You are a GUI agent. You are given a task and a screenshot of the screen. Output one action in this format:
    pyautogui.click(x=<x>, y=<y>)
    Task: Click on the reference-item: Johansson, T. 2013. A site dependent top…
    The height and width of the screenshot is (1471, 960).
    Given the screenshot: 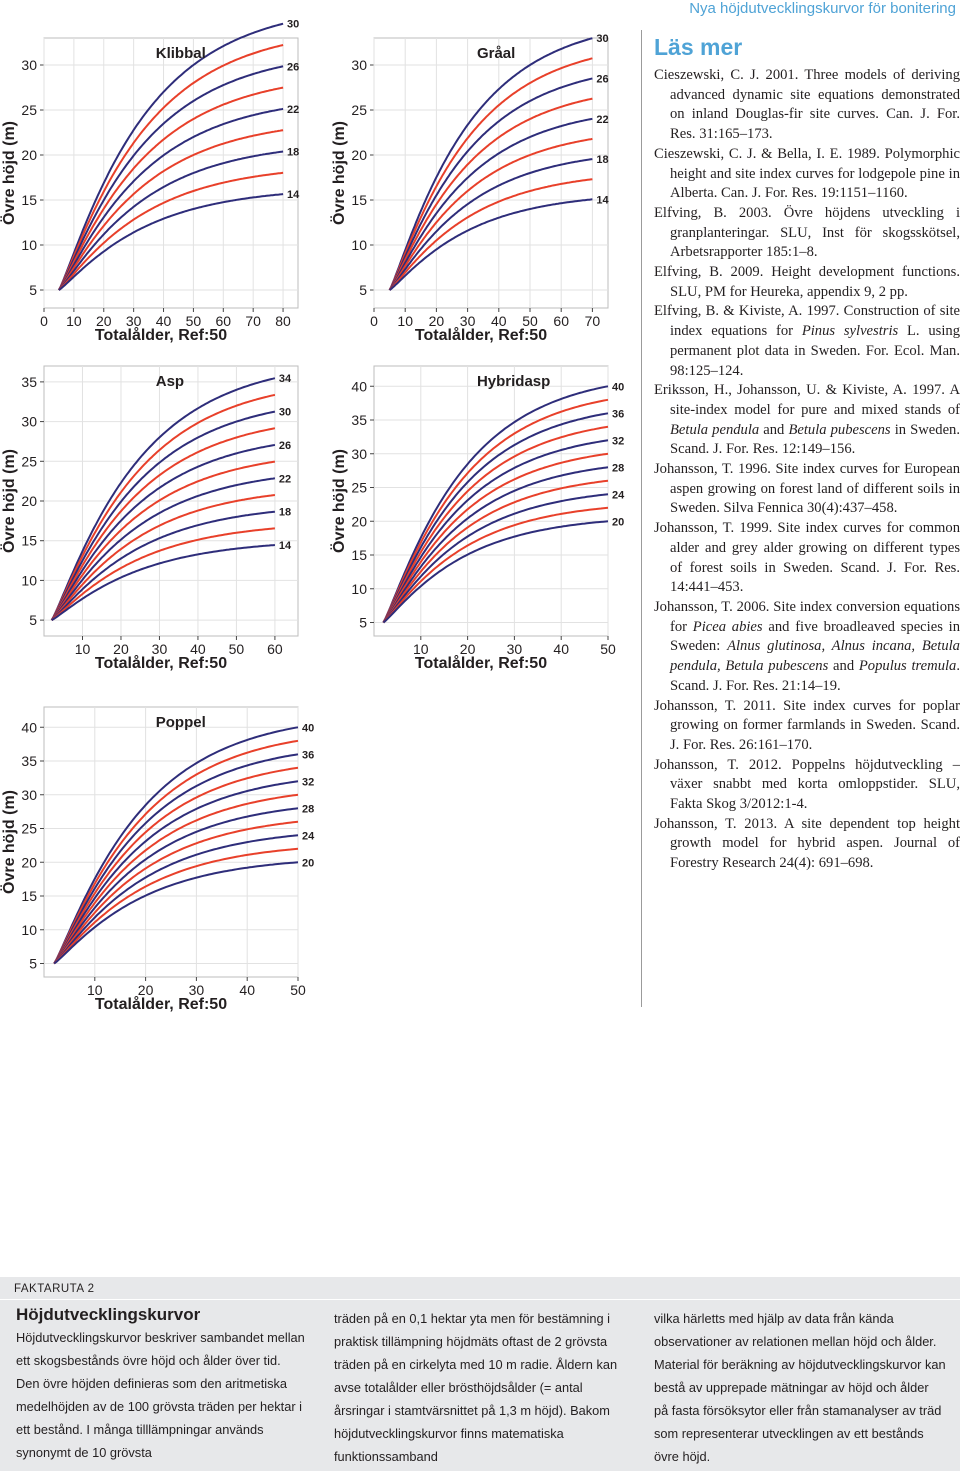 What is the action you would take?
    pyautogui.click(x=807, y=844)
    